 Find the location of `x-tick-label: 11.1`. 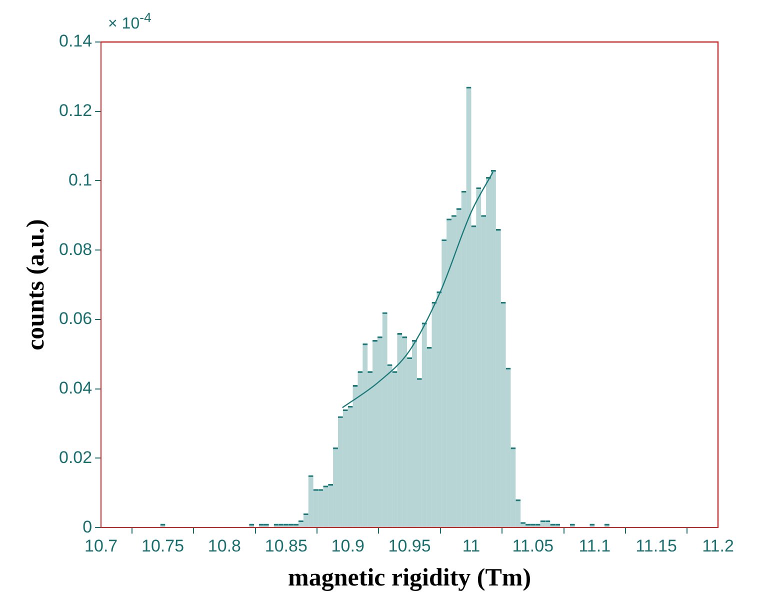

x-tick-label: 11.1 is located at coordinates (594, 546).